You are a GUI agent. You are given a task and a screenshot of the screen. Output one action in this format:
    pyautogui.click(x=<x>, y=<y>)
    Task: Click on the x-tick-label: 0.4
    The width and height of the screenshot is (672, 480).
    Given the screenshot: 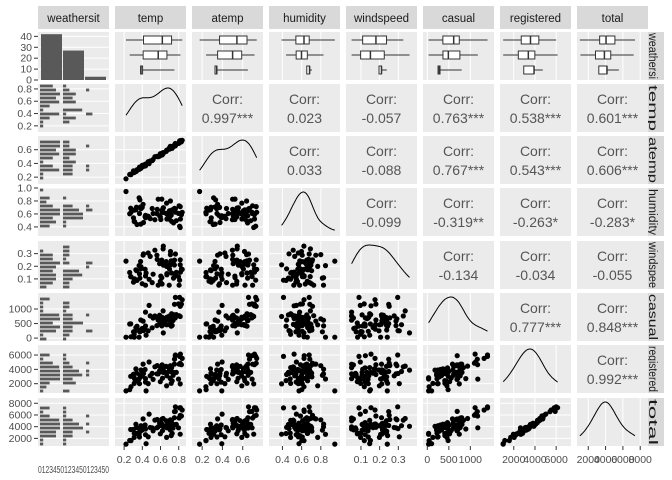 What is the action you would take?
    pyautogui.click(x=222, y=460)
    